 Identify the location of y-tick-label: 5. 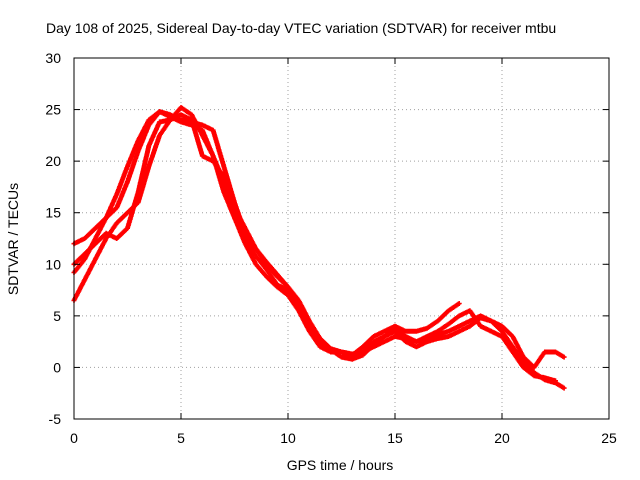
(57, 316).